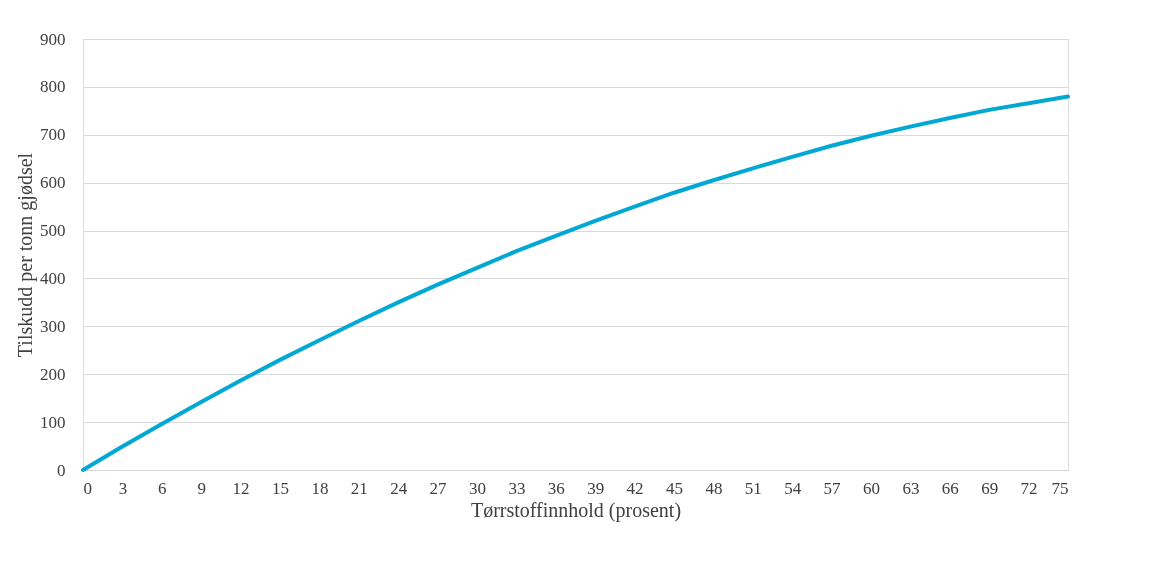  Describe the element at coordinates (53, 422) in the screenshot. I see `y-tick-label: 100` at that location.